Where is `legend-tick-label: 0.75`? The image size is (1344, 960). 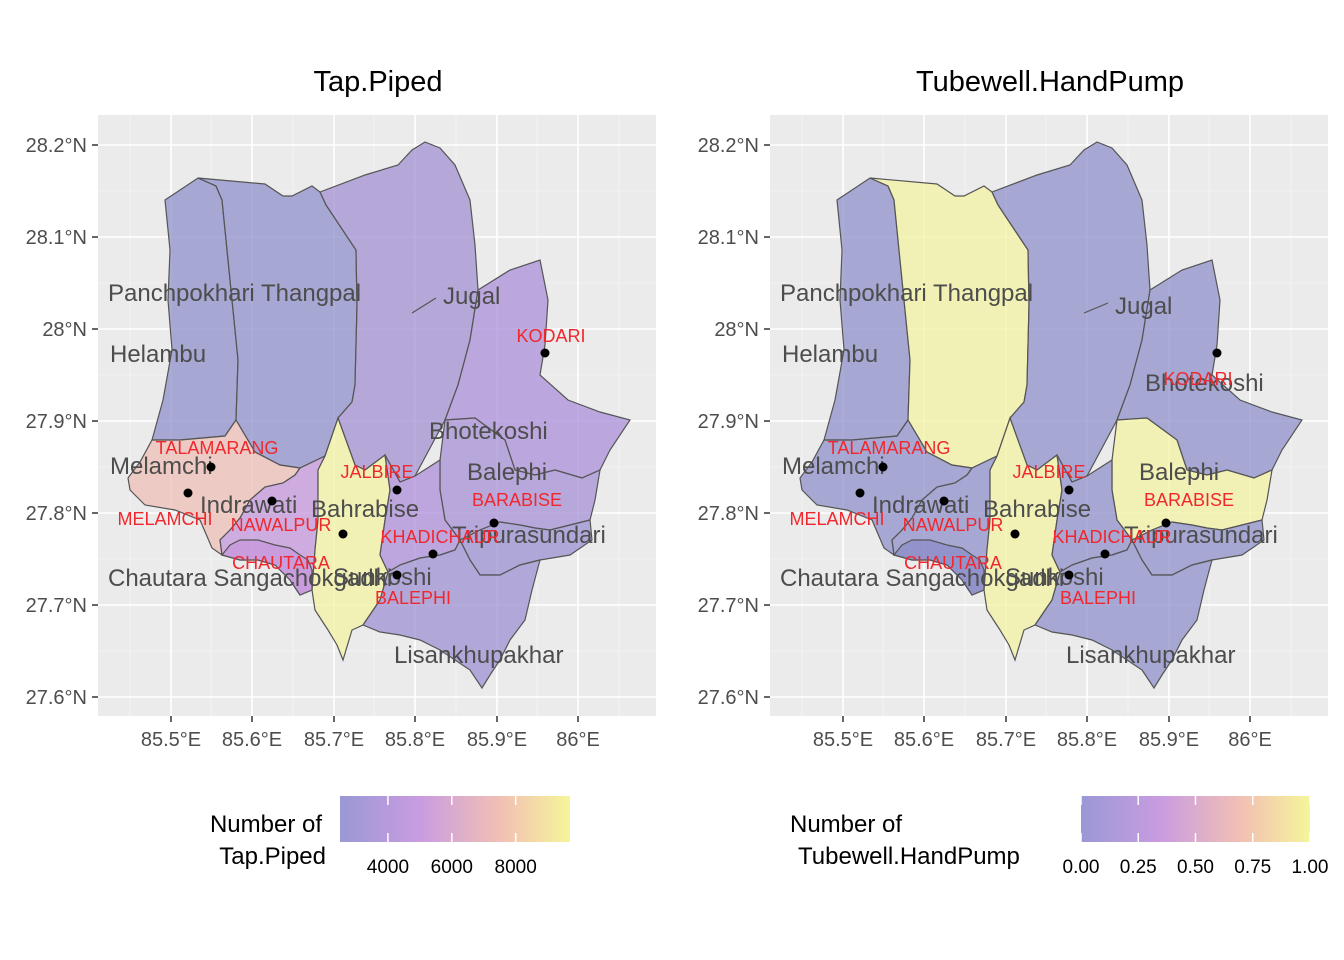 legend-tick-label: 0.75 is located at coordinates (1252, 867).